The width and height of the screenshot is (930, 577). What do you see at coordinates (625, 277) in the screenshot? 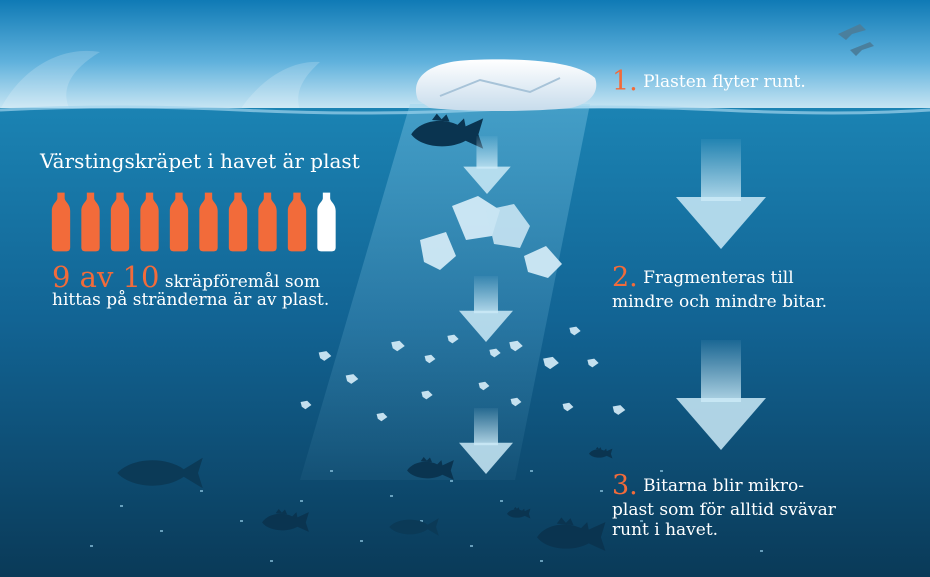
I see `step-2-number: 2.` at bounding box center [625, 277].